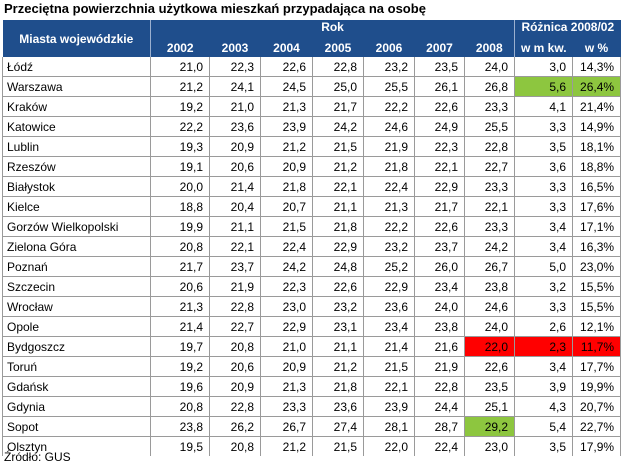 The height and width of the screenshot is (466, 622). I want to click on year-value-cell: 26,0, so click(439, 266).